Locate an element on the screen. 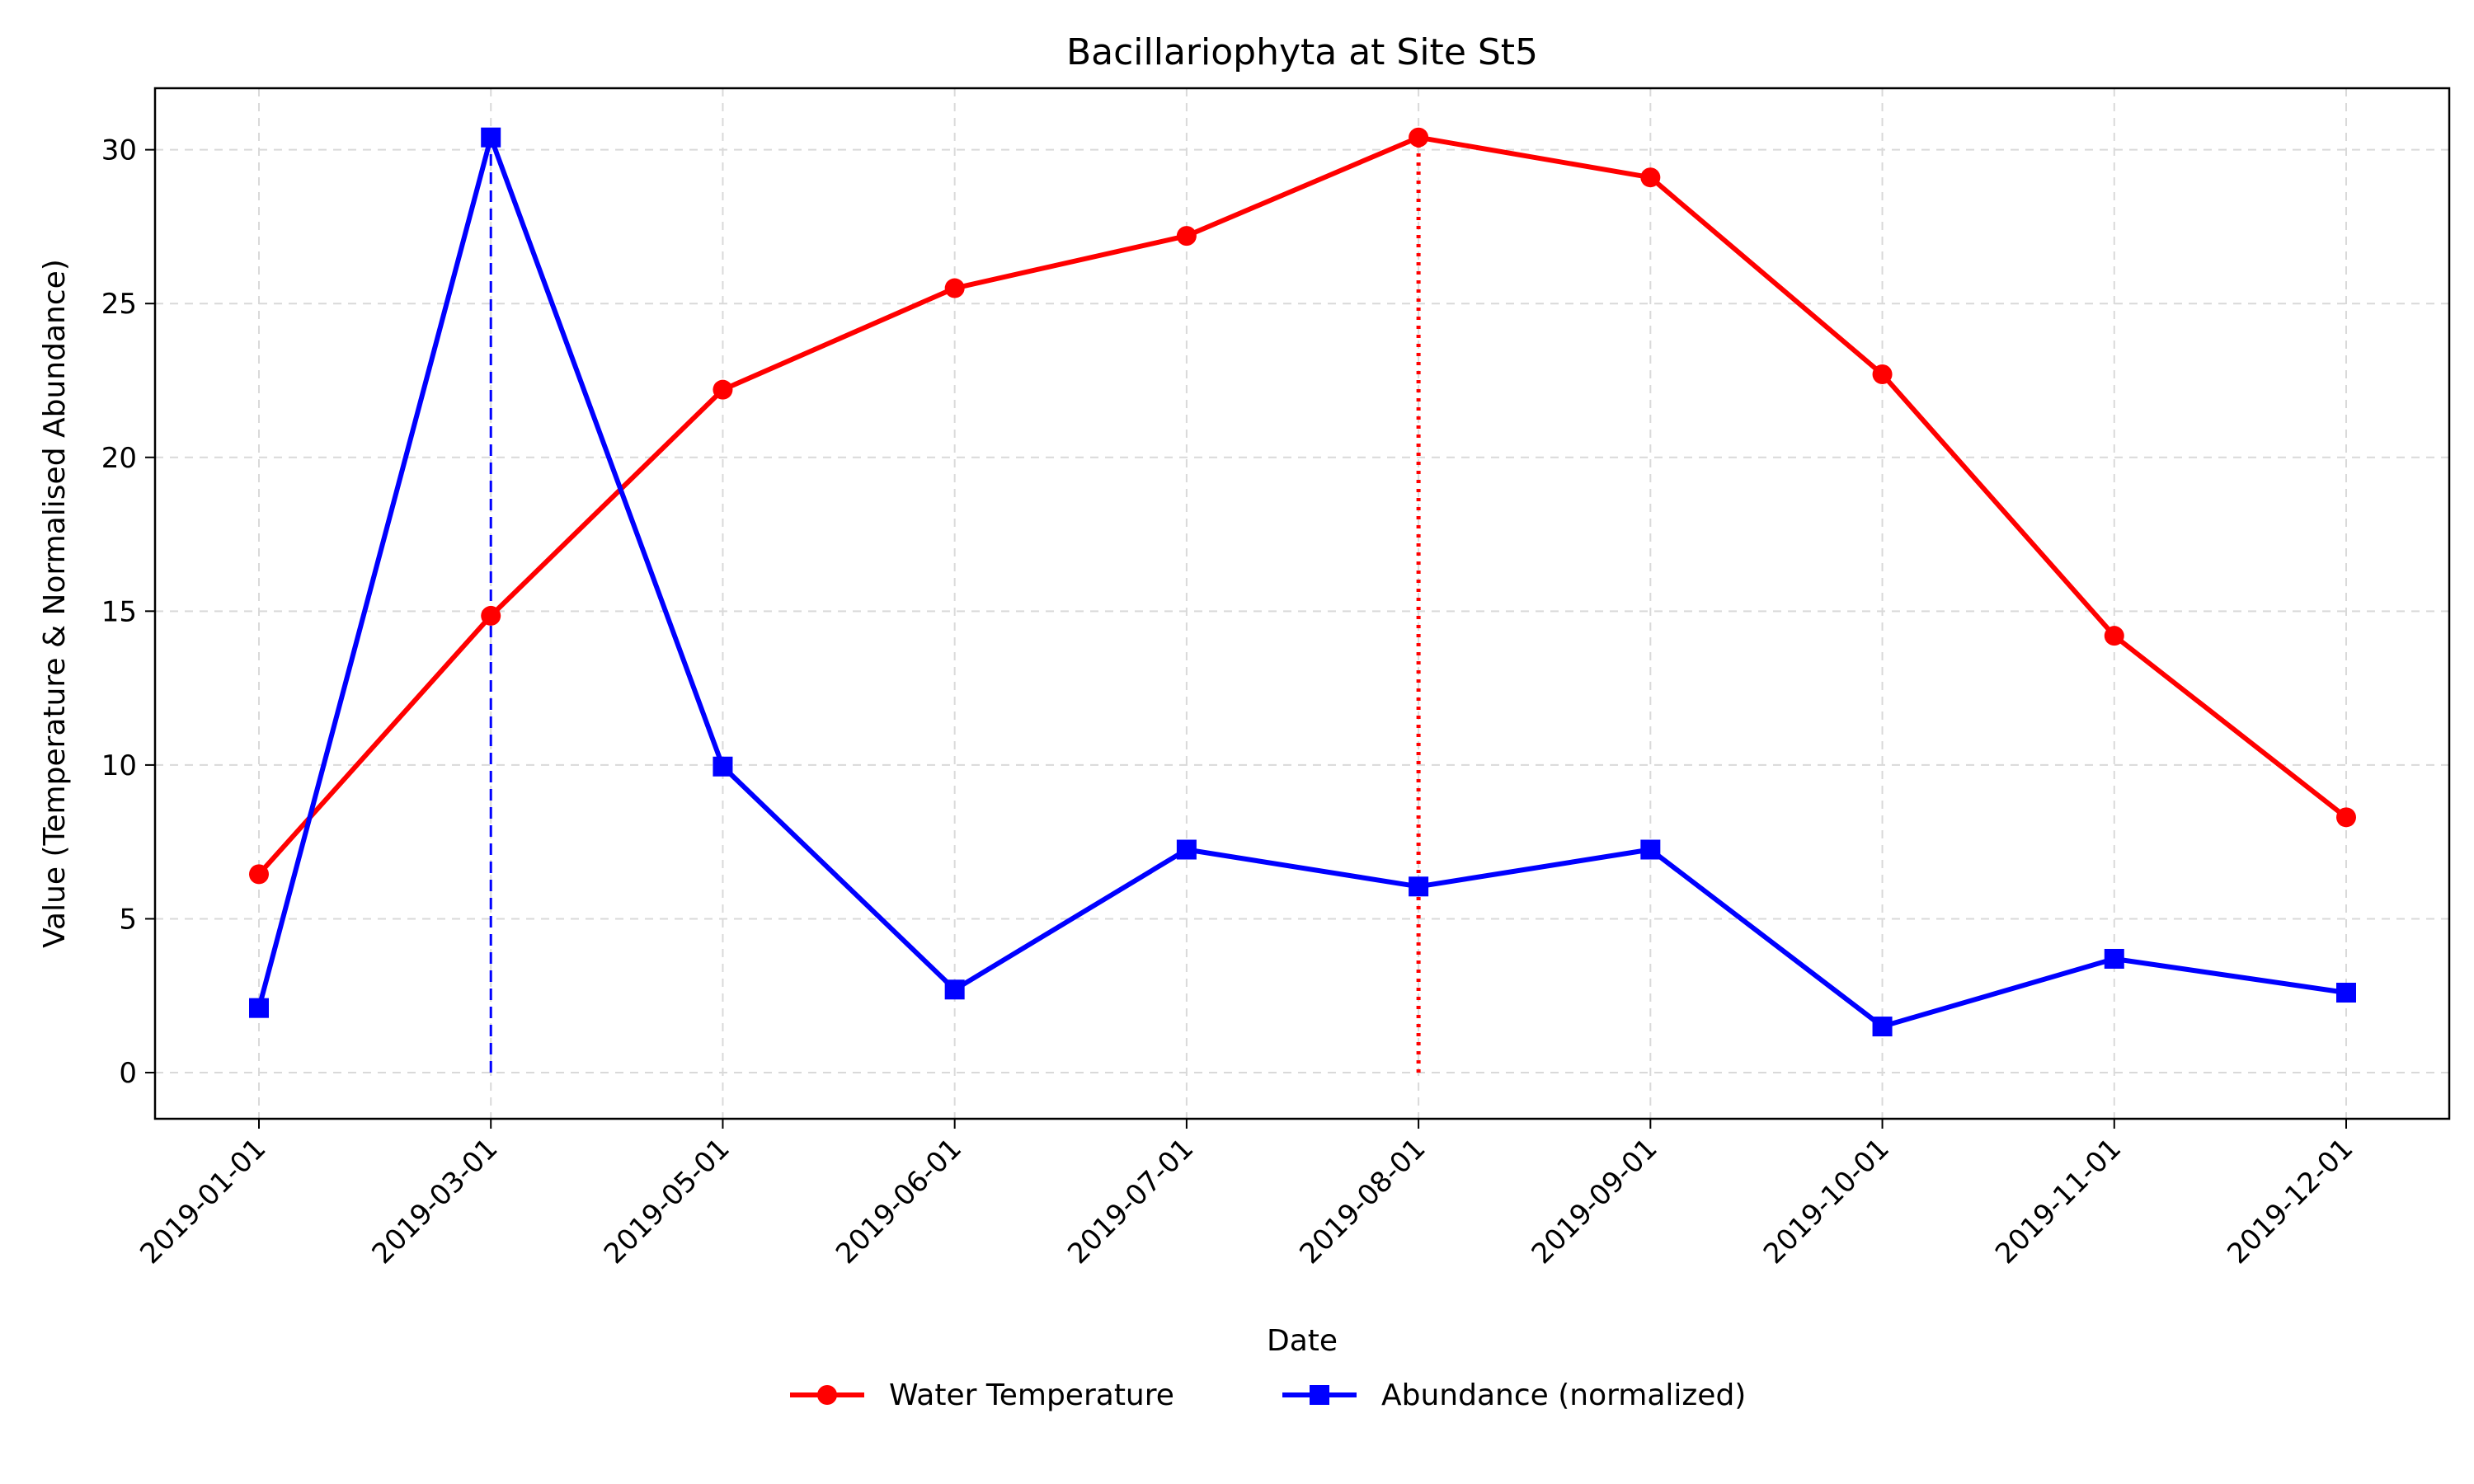 The image size is (2474, 1484). y-tick-label: 15 is located at coordinates (119, 611).